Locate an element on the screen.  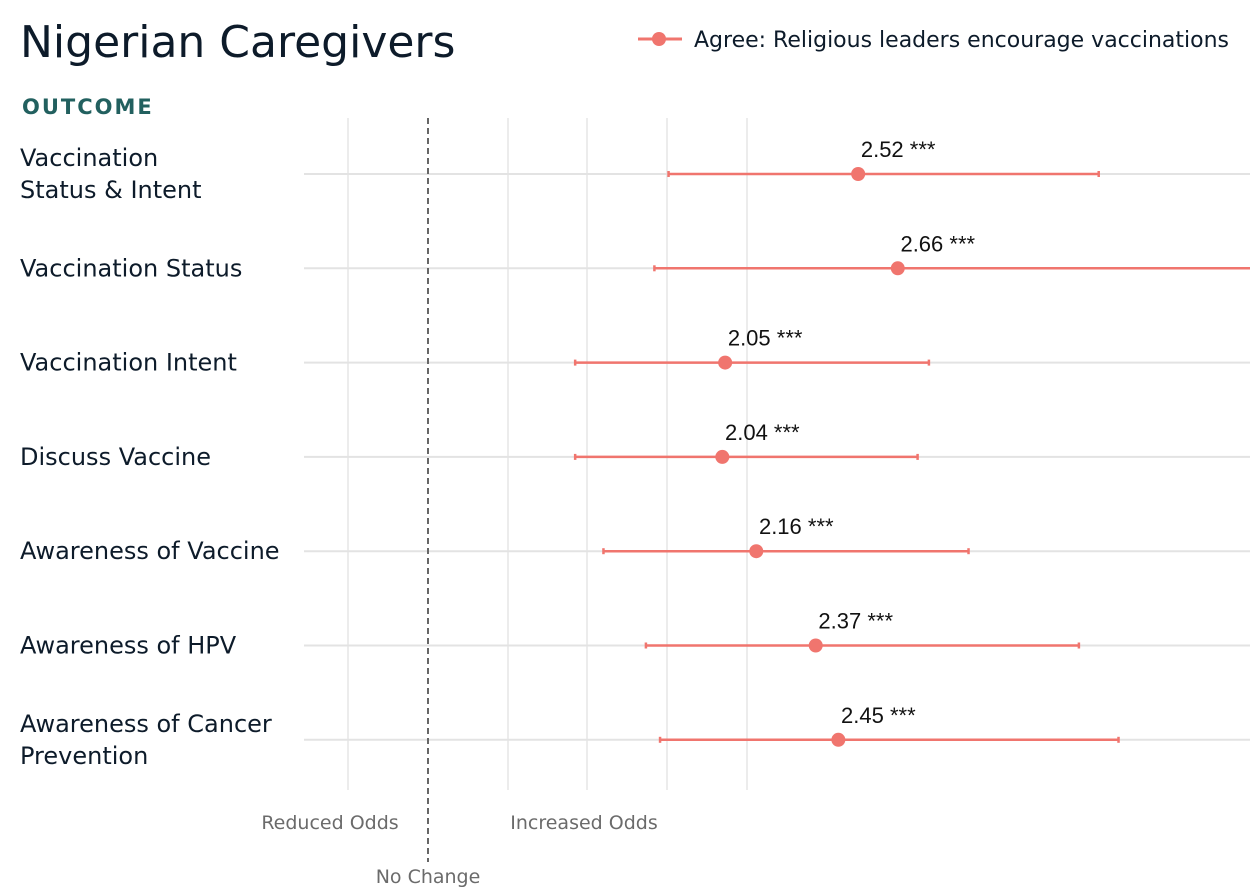
category-label-line: Awareness of Cancer is located at coordinates (146, 724).